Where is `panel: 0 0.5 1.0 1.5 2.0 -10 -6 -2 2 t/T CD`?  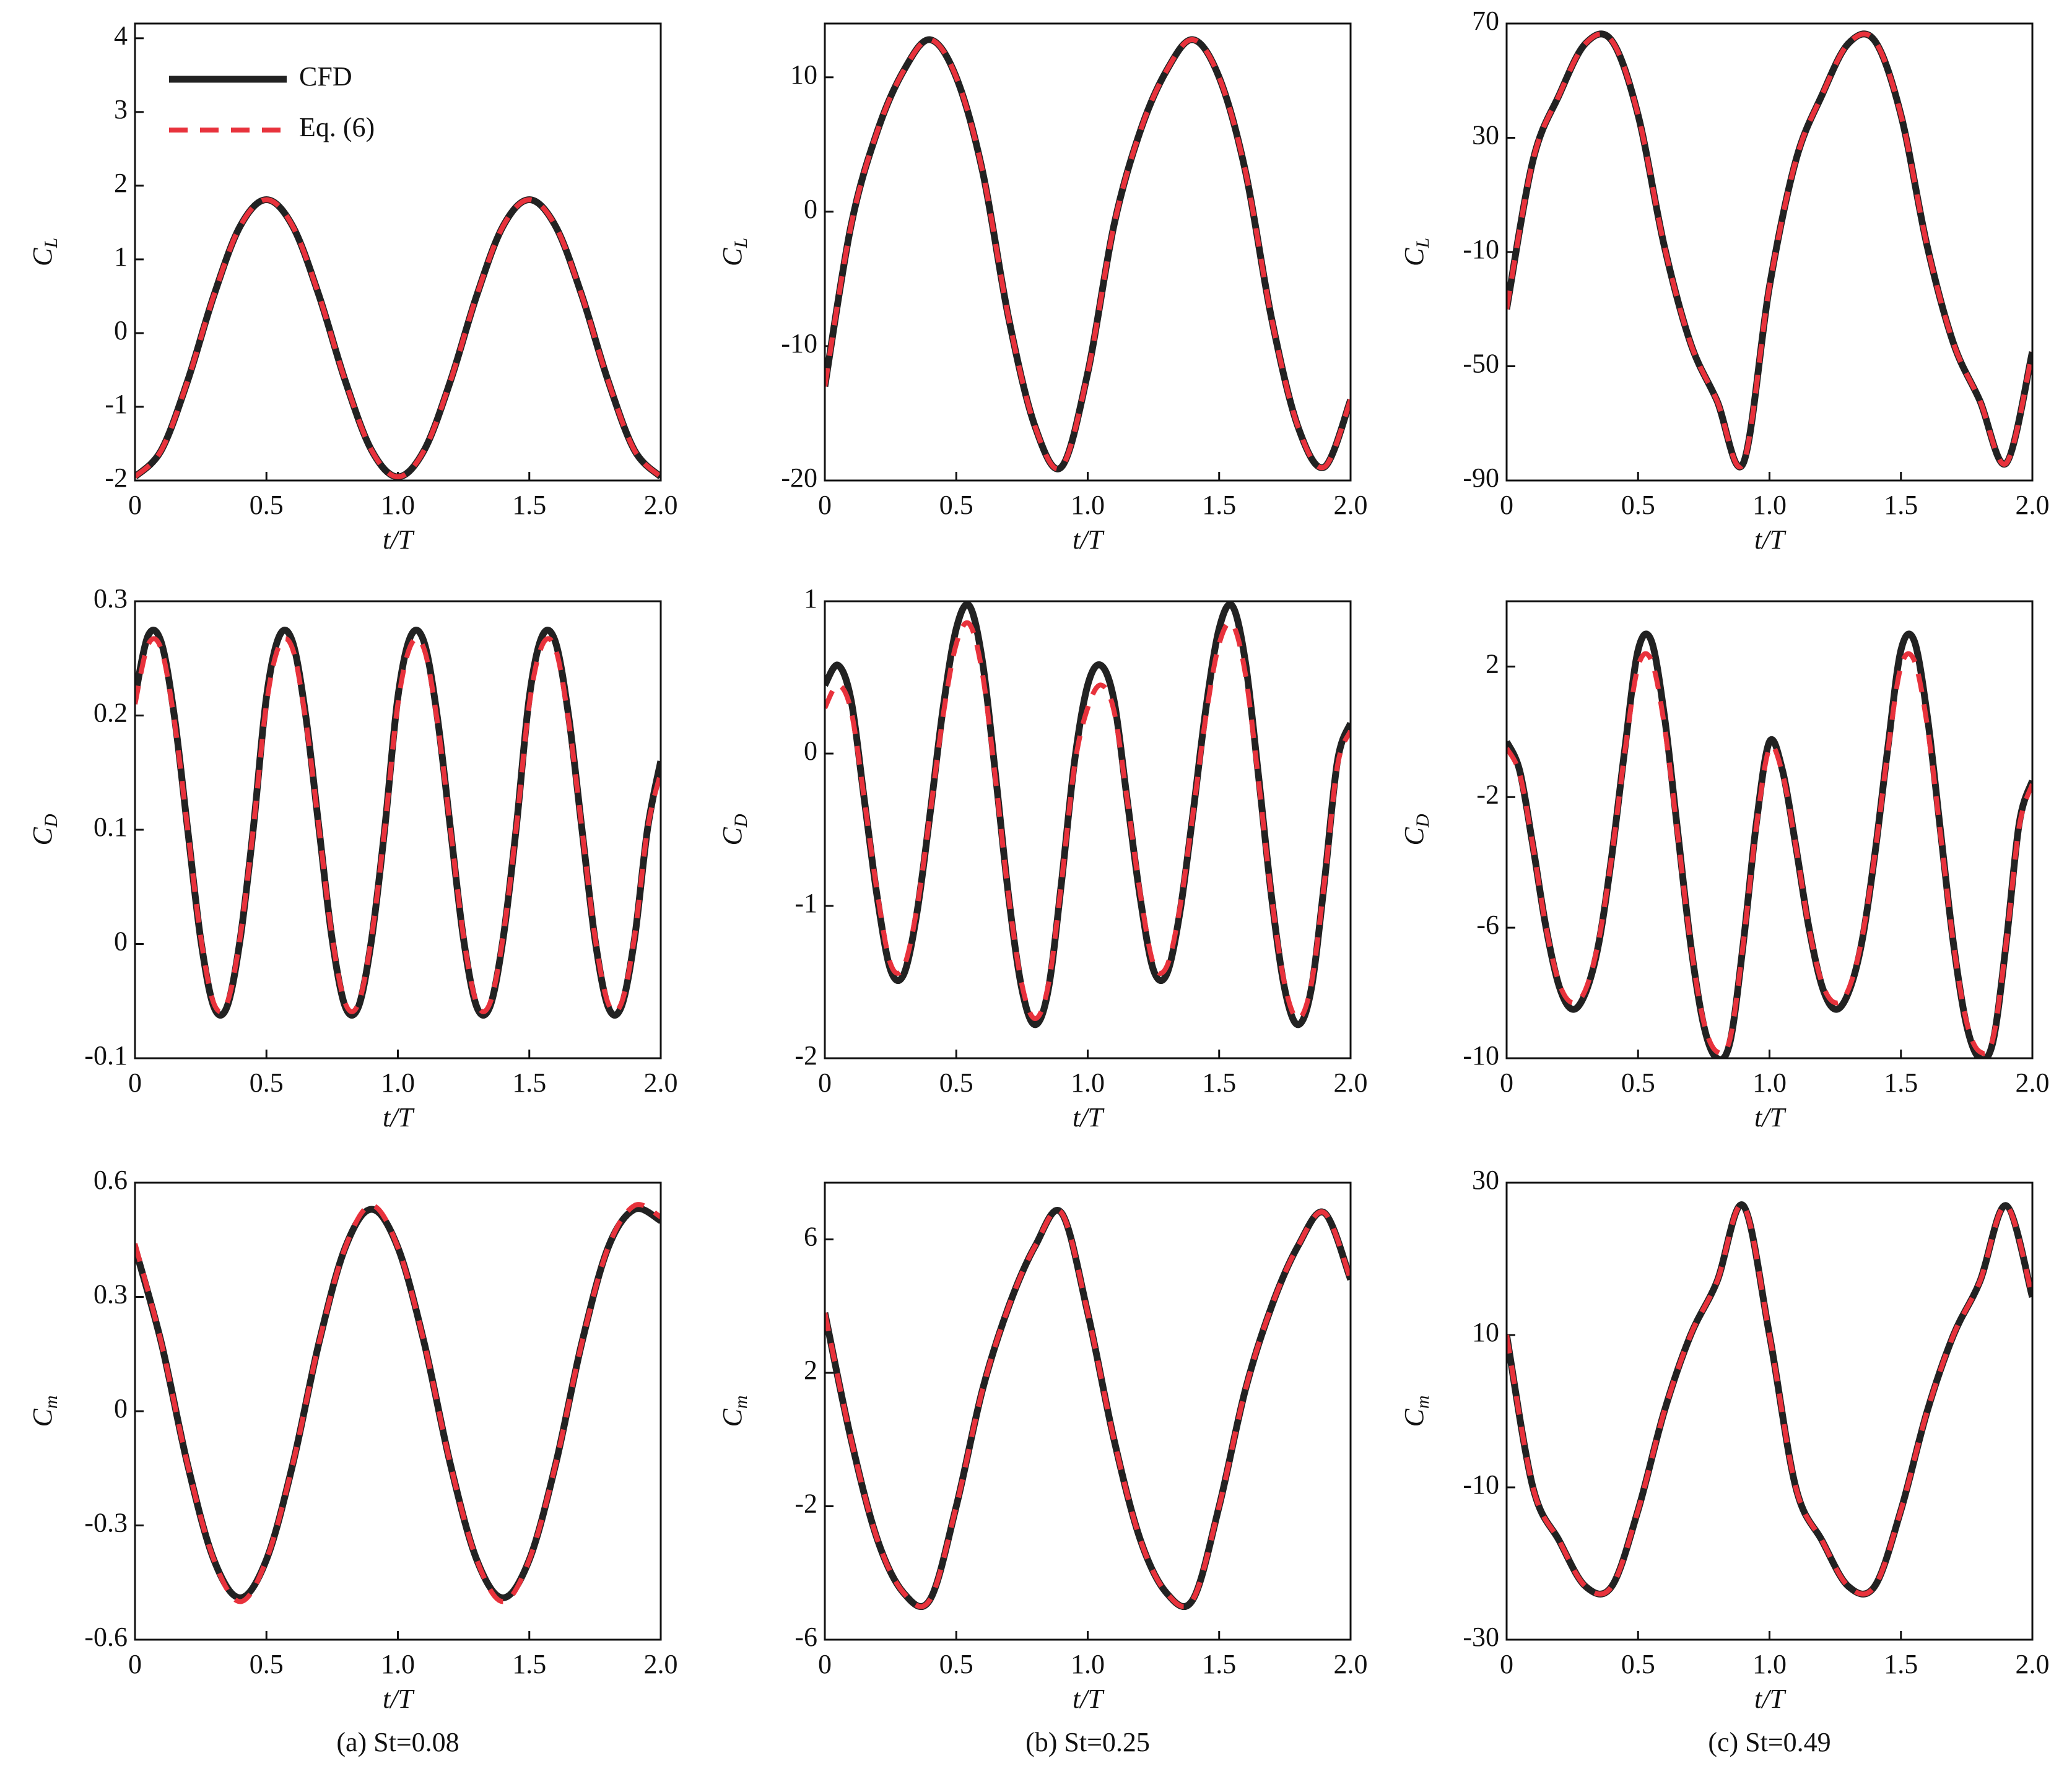 panel: 0 0.5 1.0 1.5 2.0 -10 -6 -2 2 t/T CD is located at coordinates (1724, 867).